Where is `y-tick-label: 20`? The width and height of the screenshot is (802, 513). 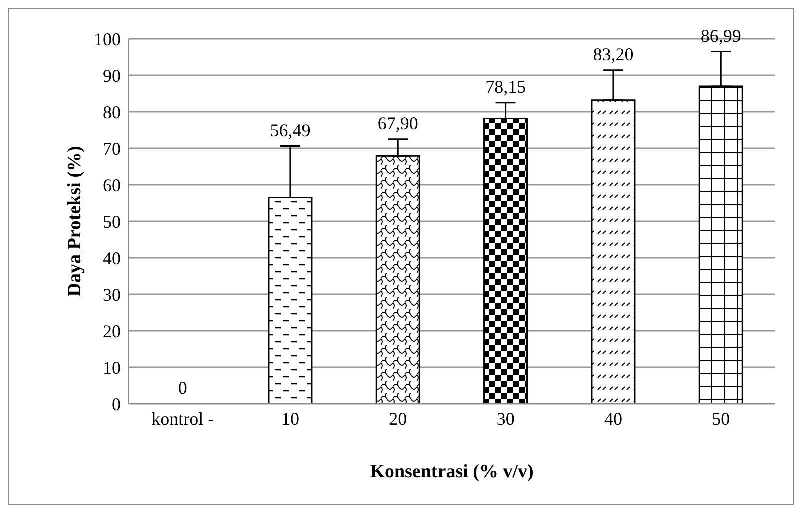 y-tick-label: 20 is located at coordinates (112, 331).